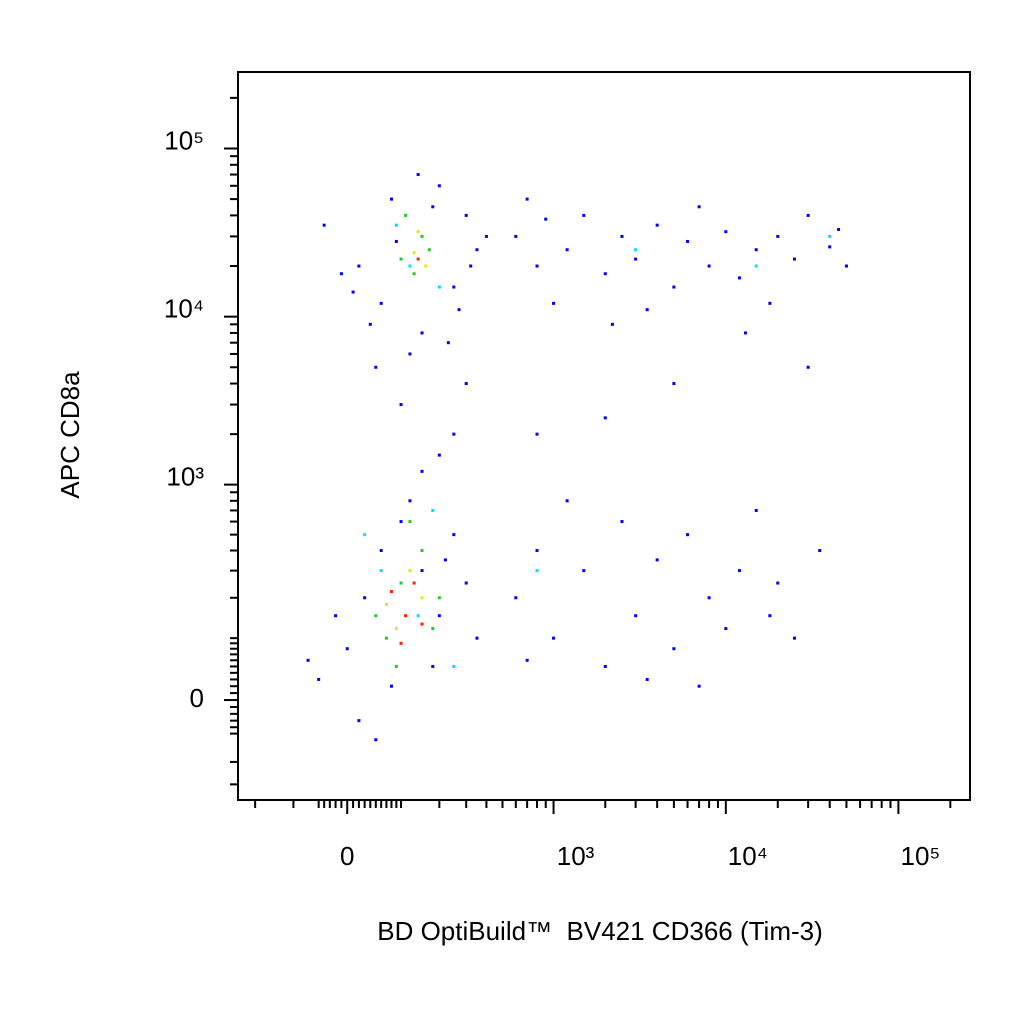 The width and height of the screenshot is (1024, 1024). What do you see at coordinates (347, 856) in the screenshot?
I see `x-tick-label: 0` at bounding box center [347, 856].